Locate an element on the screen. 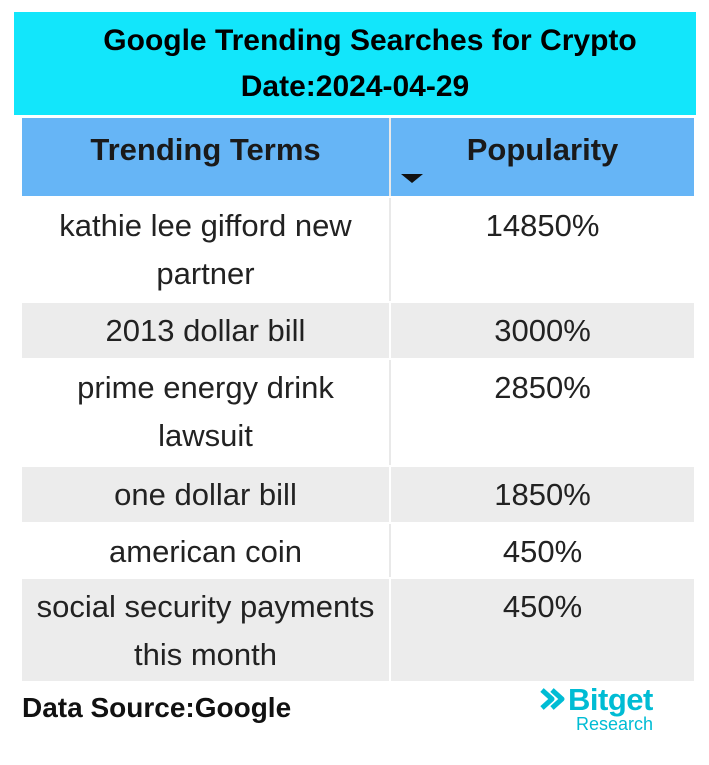 The width and height of the screenshot is (709, 765). brand: Bitget is located at coordinates (610, 699).